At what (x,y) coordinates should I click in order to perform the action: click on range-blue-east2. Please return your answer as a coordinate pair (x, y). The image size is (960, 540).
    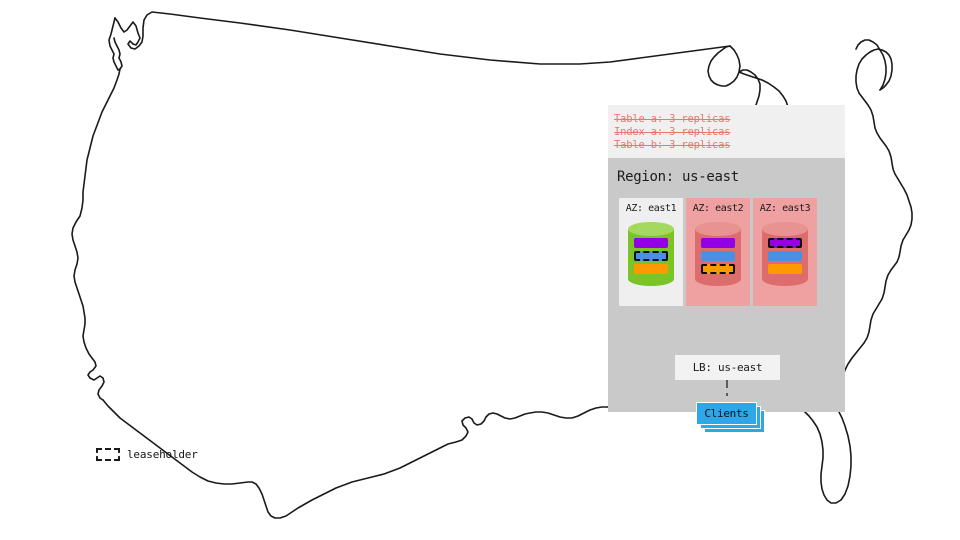
    Looking at the image, I should click on (718, 256).